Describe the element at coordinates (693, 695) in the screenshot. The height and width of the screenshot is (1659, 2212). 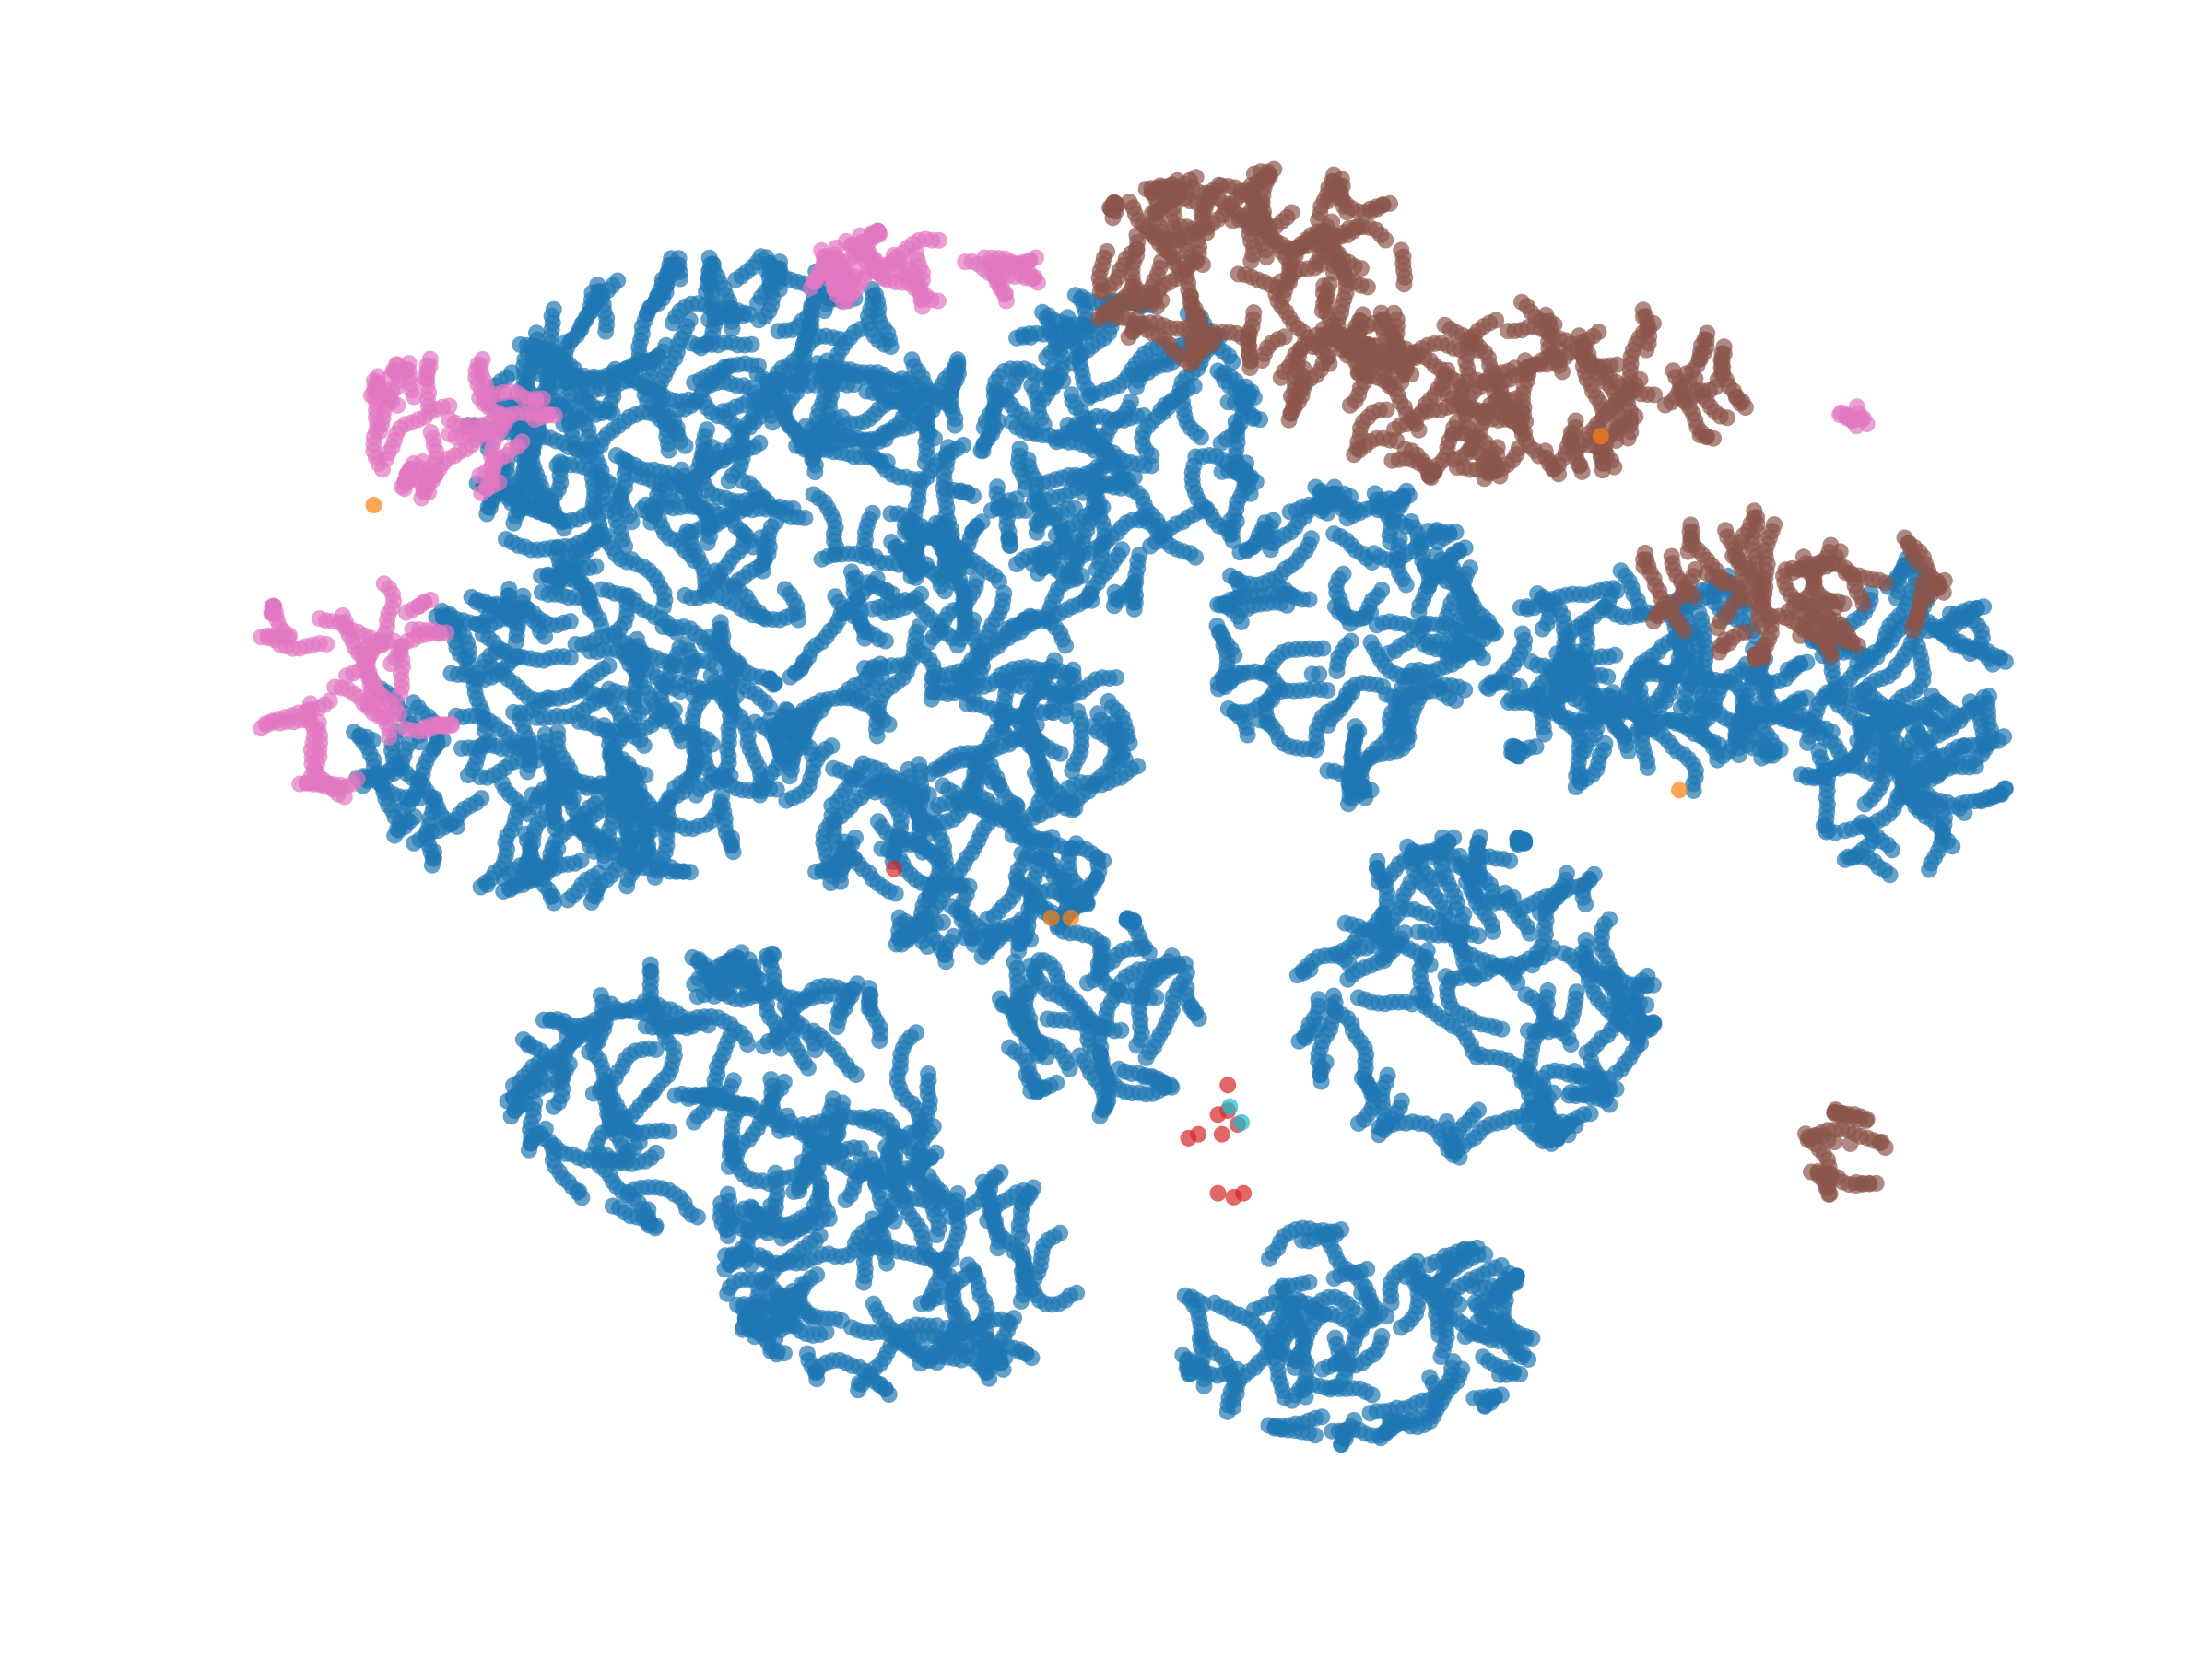
I see `scatter-point-s0-2091` at that location.